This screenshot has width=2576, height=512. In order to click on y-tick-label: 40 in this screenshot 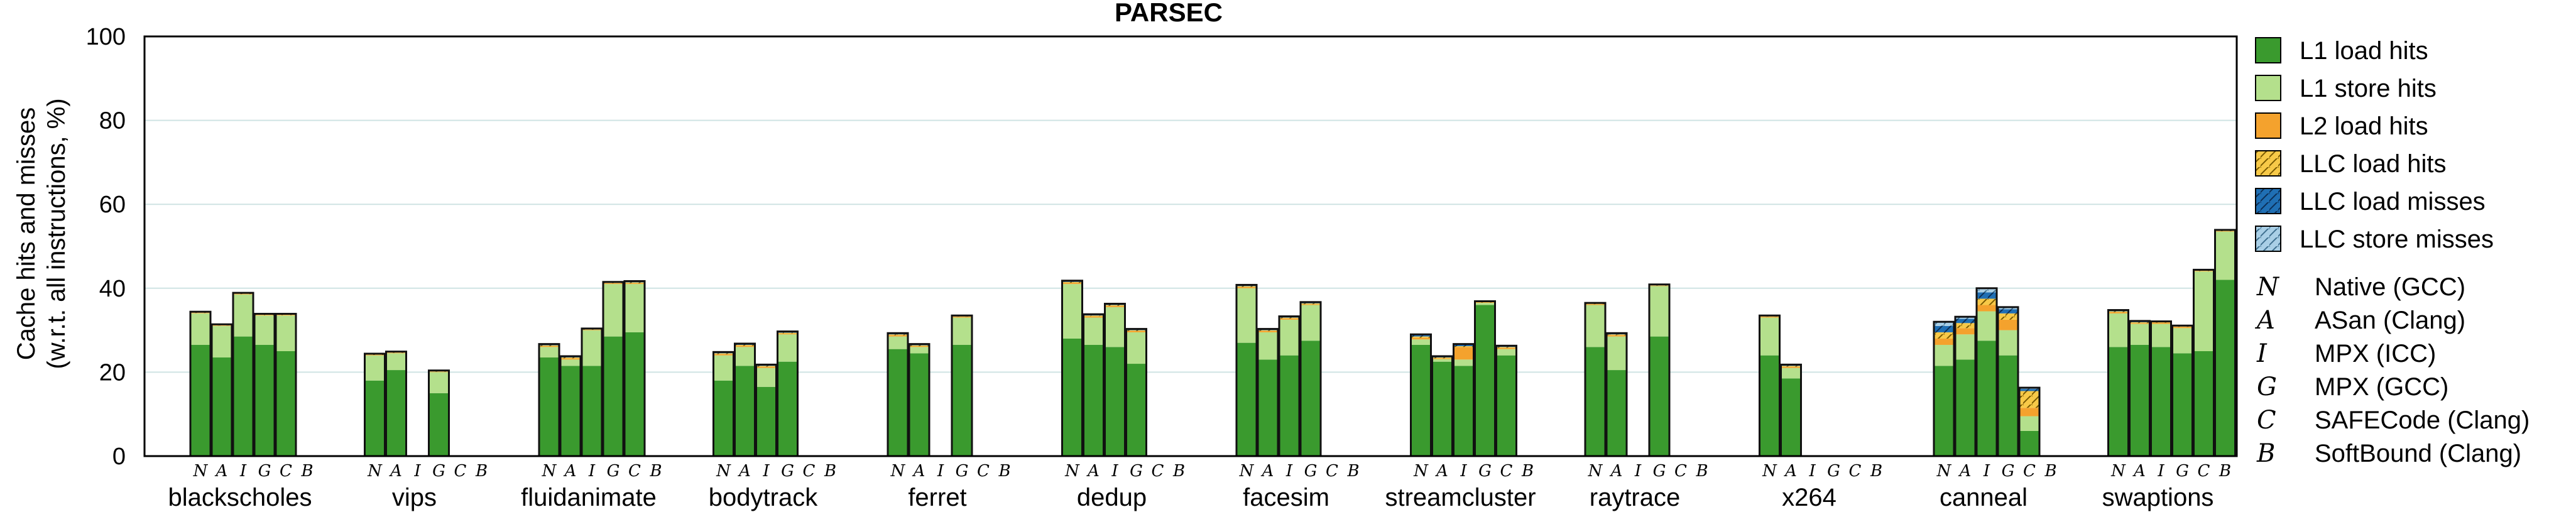, I will do `click(113, 289)`.